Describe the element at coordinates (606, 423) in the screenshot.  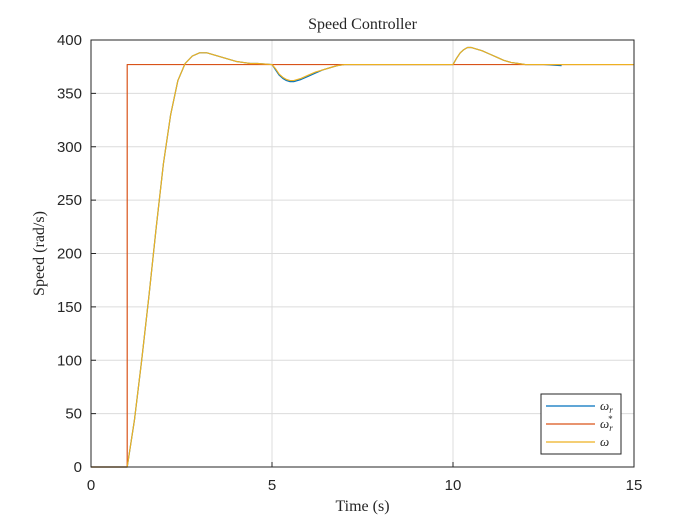
I see `legend-label-omega-r-star: ωr*` at that location.